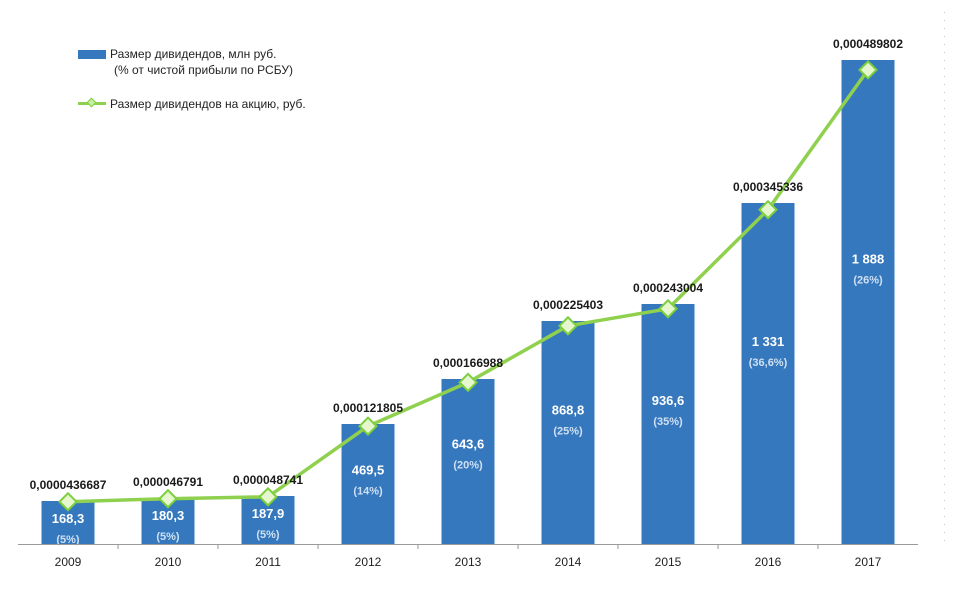 This screenshot has height=590, width=954. I want to click on legend-line-swatch, so click(92, 102).